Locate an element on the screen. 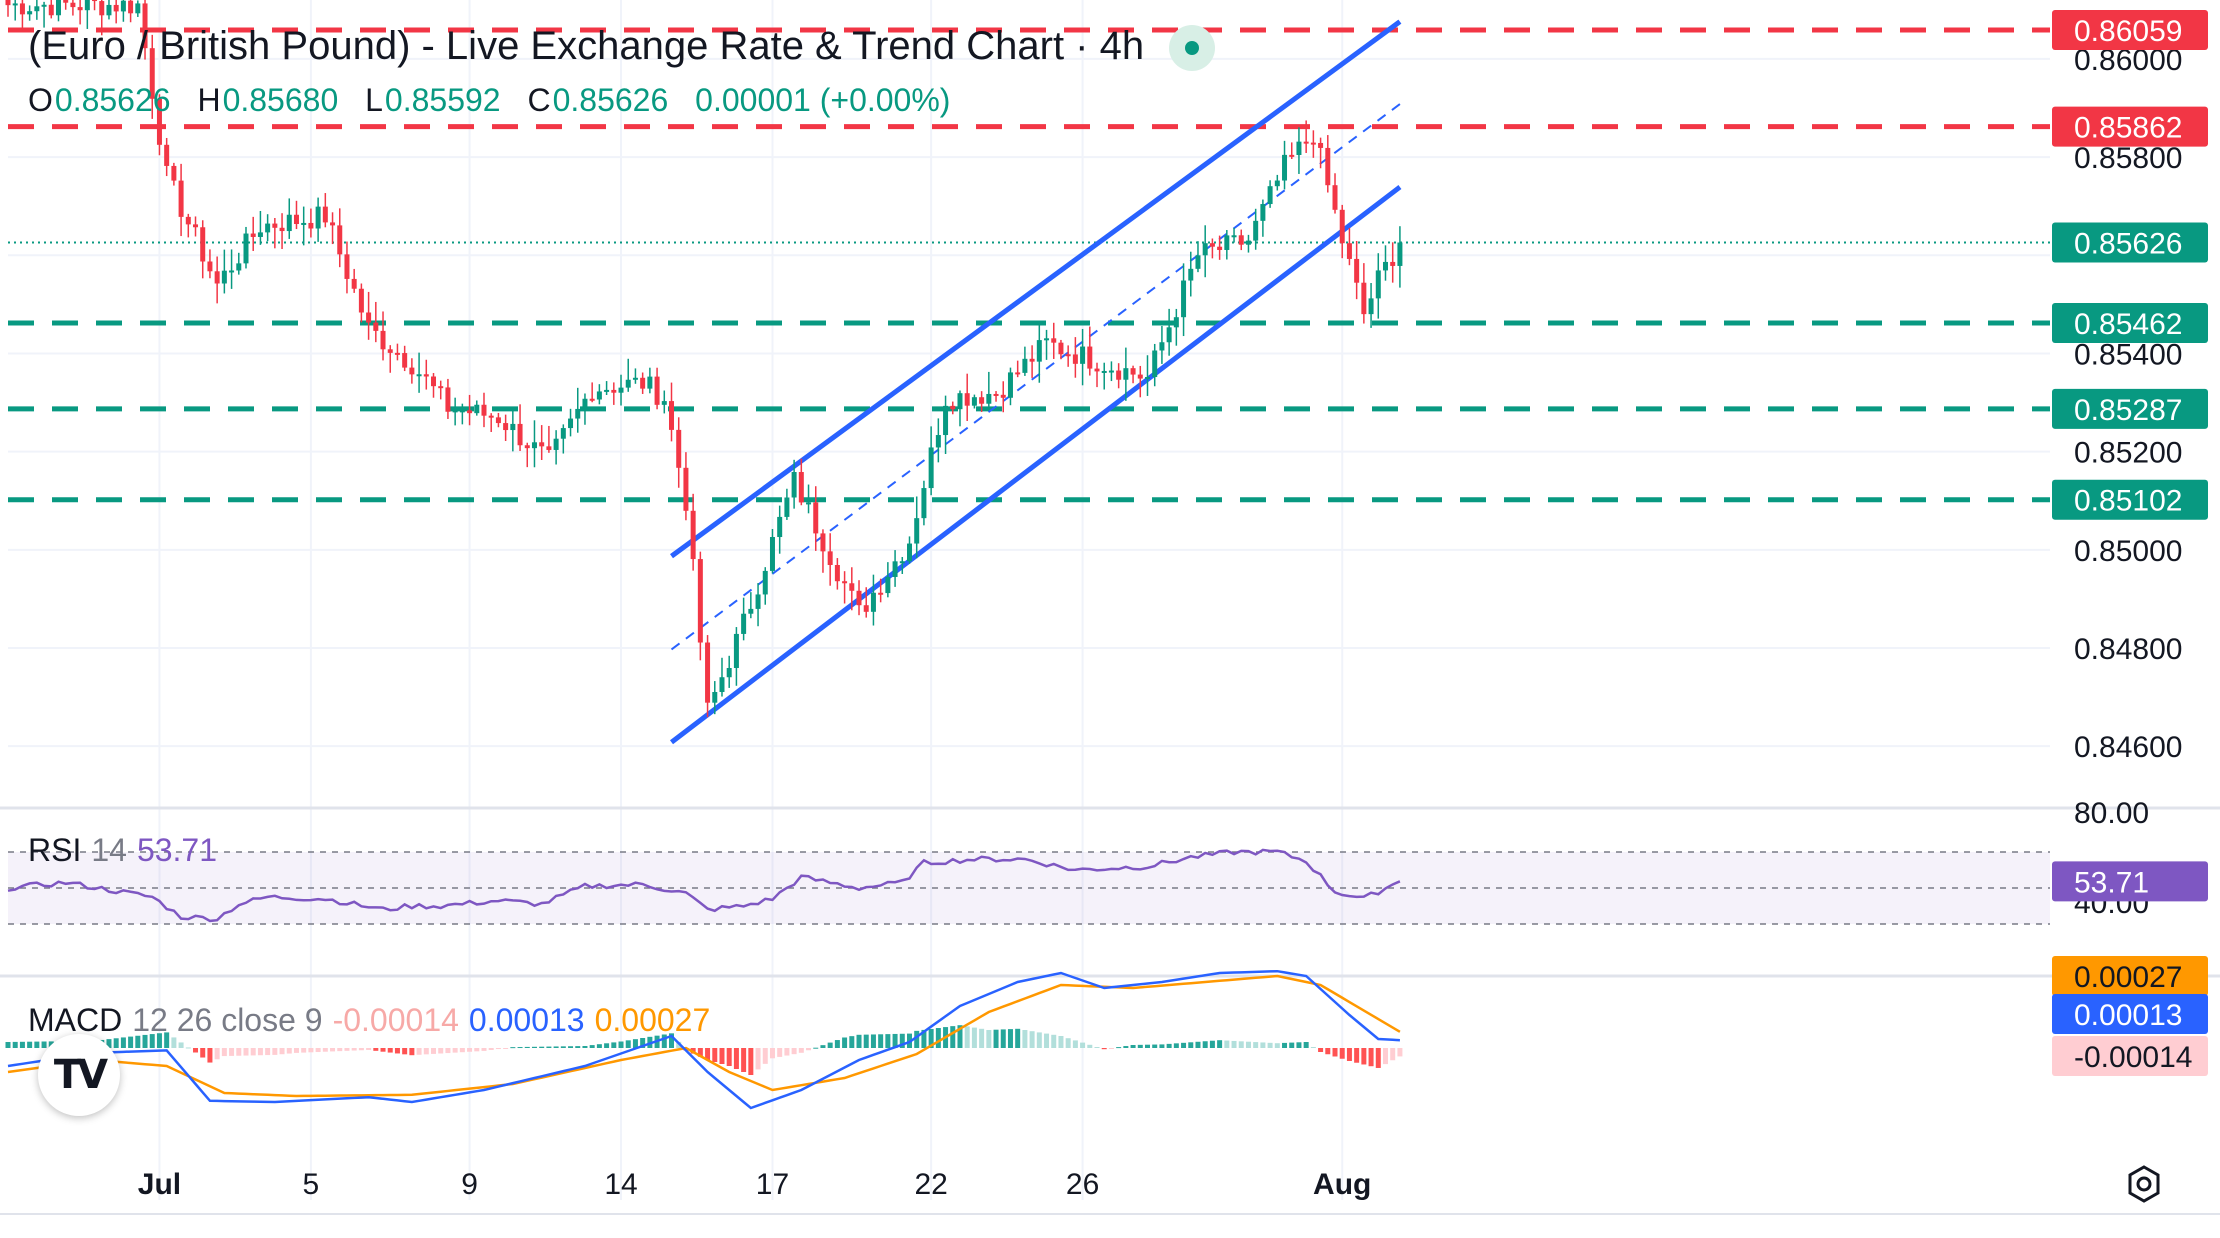 The width and height of the screenshot is (2220, 1238). macd-signal-value: 0.00027 is located at coordinates (652, 1020).